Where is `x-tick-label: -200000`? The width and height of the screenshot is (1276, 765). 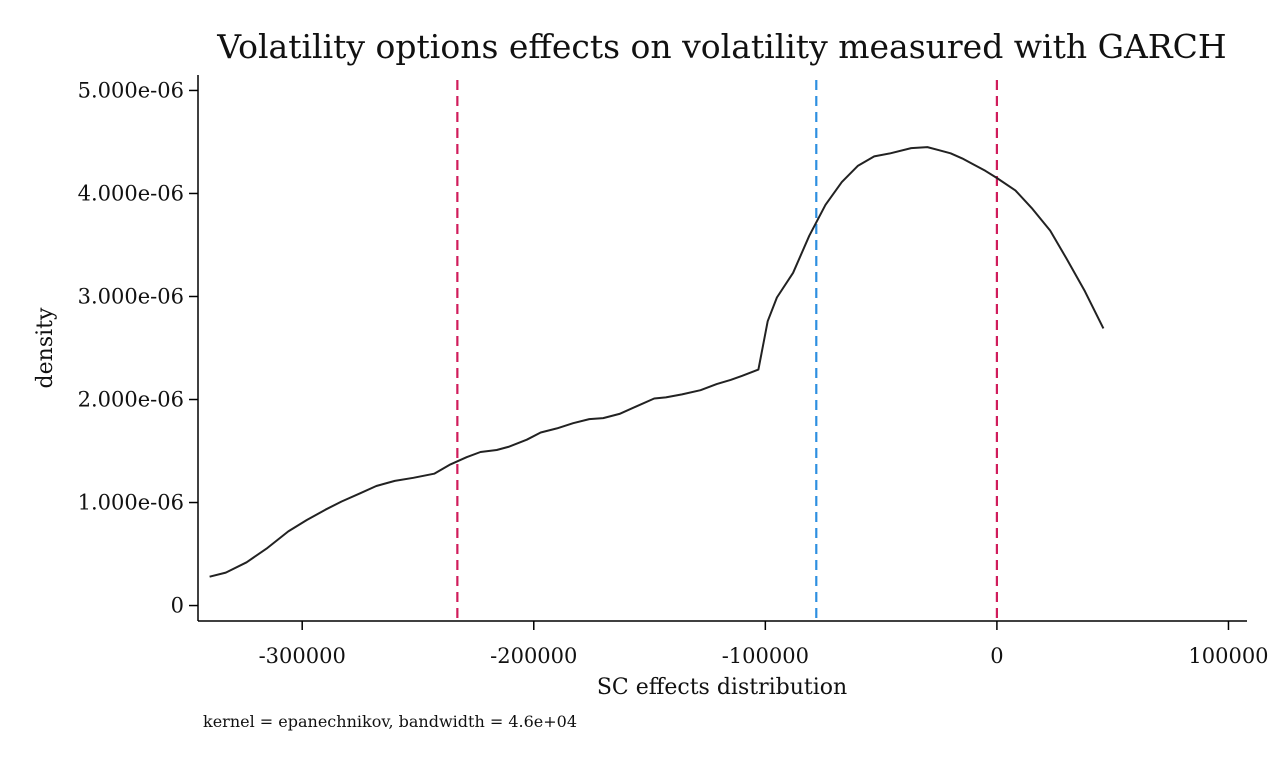 x-tick-label: -200000 is located at coordinates (533, 656).